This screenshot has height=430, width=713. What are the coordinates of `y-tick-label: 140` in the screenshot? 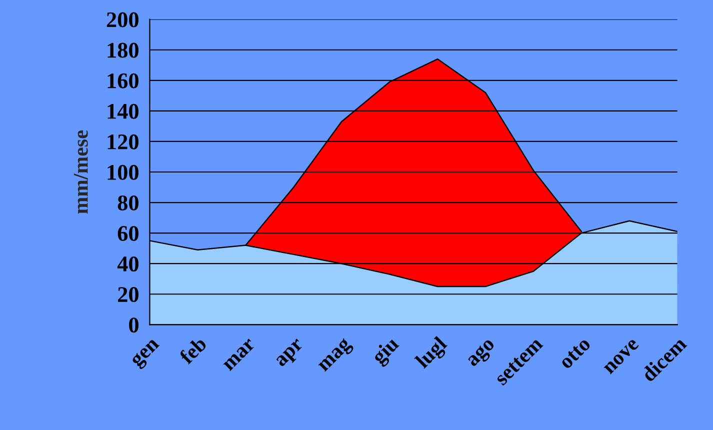 It's located at (123, 111).